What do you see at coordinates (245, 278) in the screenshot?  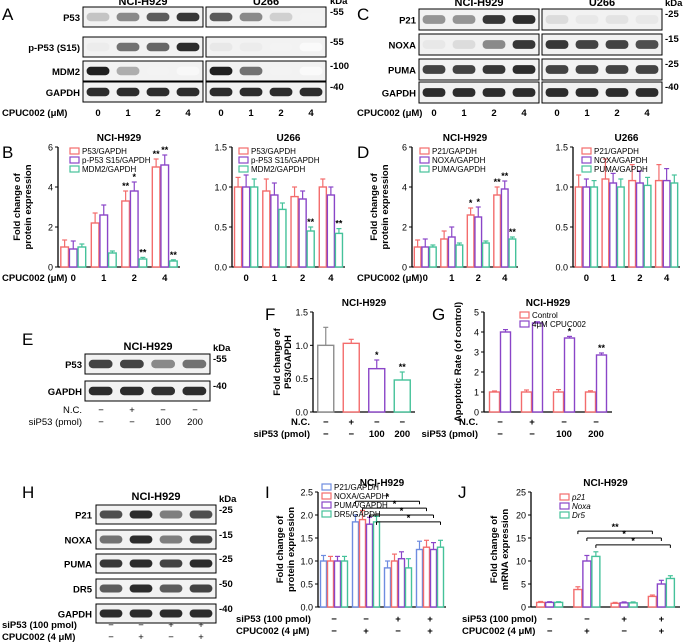 I see `x-tick-label: 0` at bounding box center [245, 278].